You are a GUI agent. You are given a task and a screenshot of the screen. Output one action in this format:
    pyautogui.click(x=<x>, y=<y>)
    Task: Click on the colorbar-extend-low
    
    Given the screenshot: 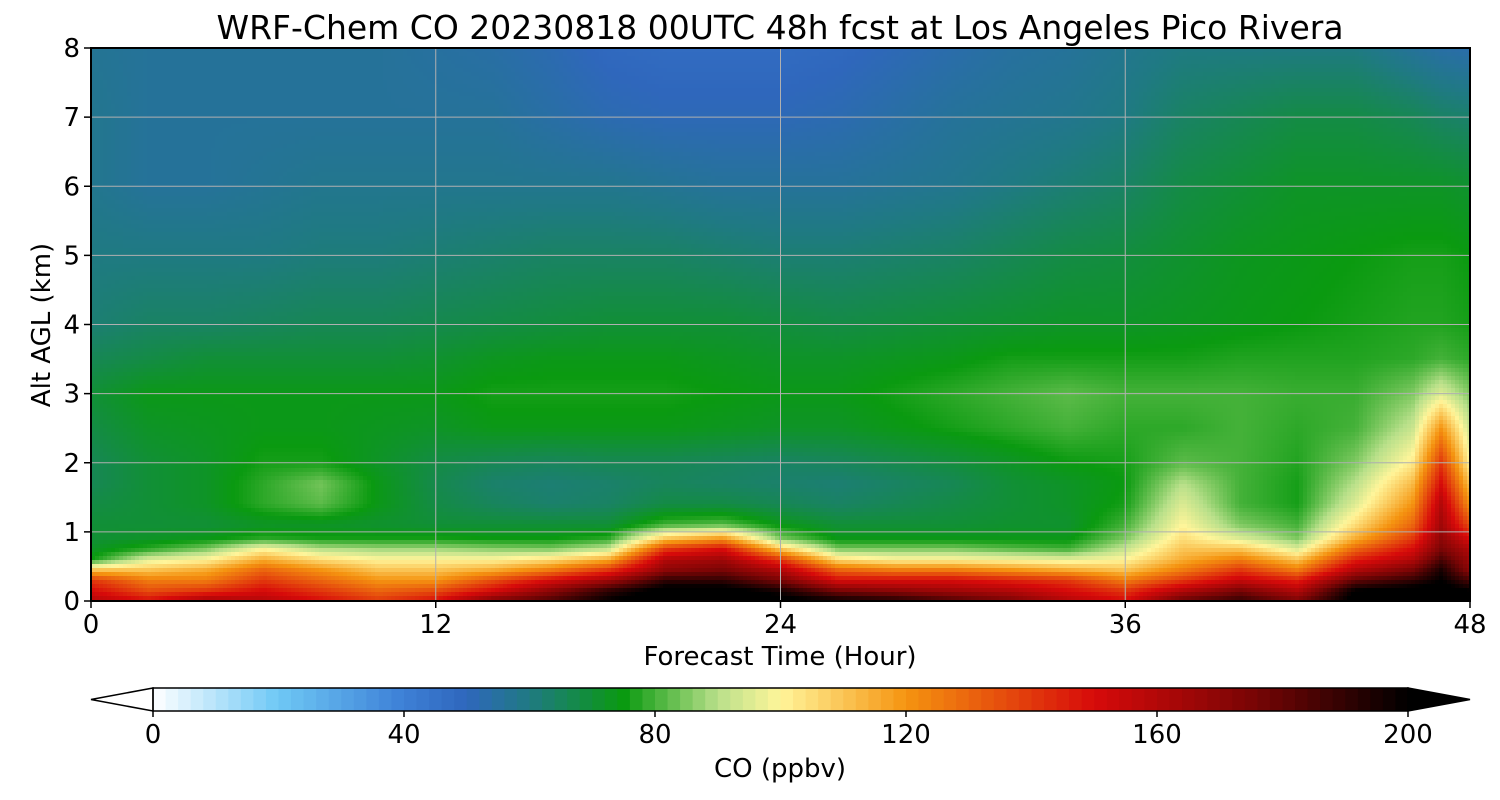 What is the action you would take?
    pyautogui.click(x=122, y=699)
    